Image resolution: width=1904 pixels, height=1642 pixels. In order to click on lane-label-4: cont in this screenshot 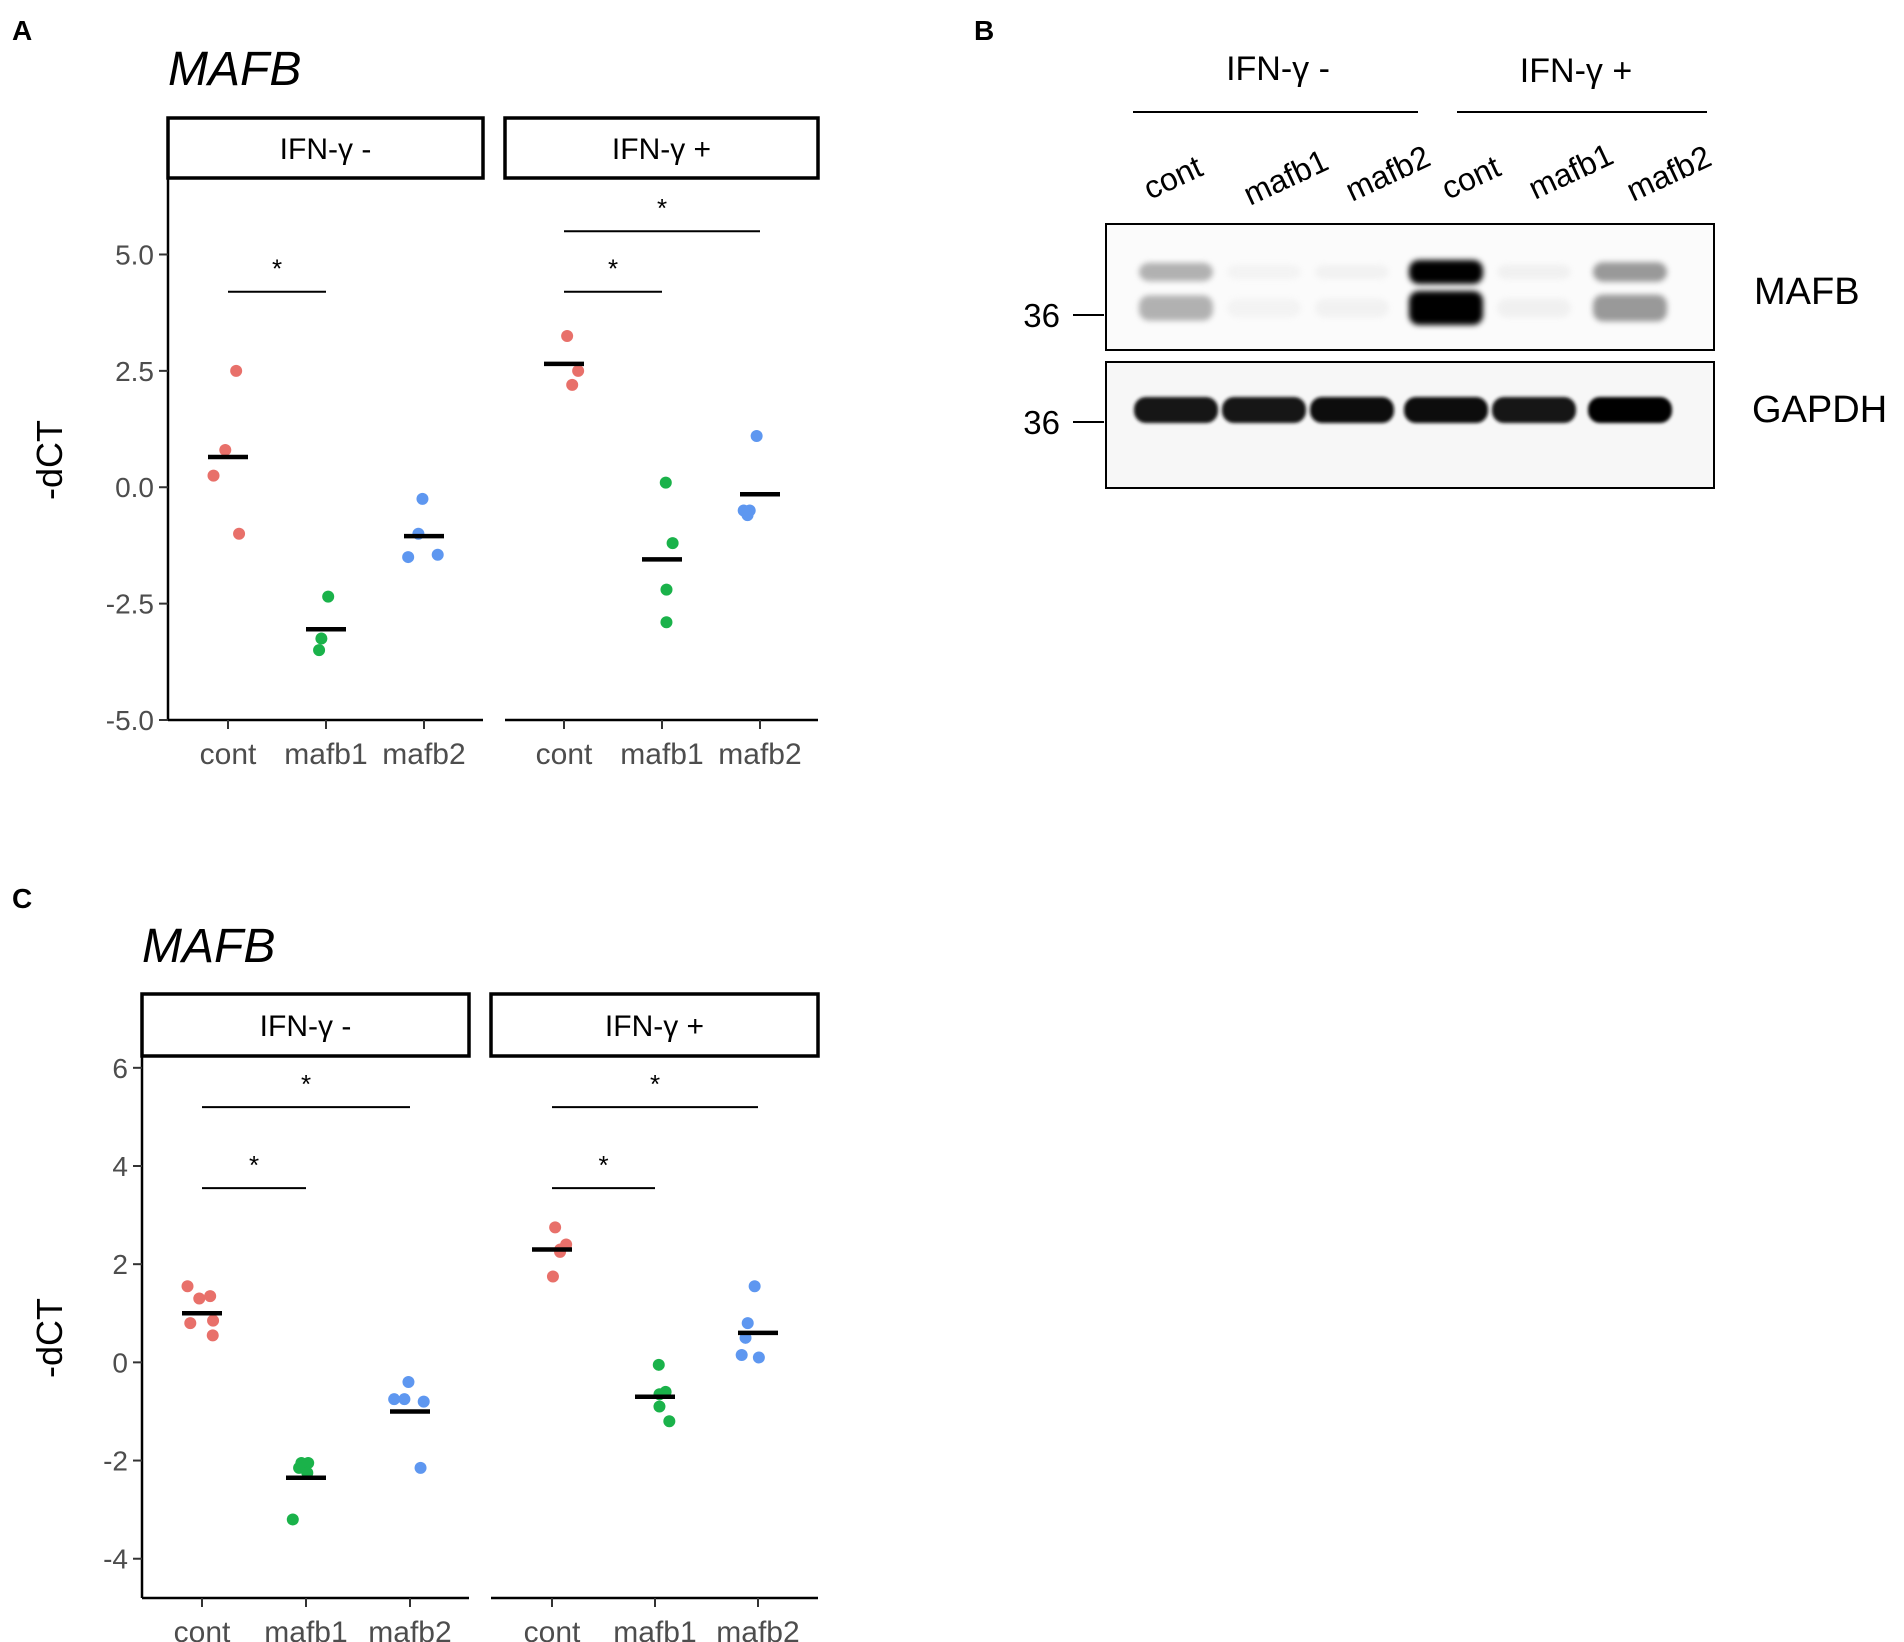, I will do `click(1471, 177)`.